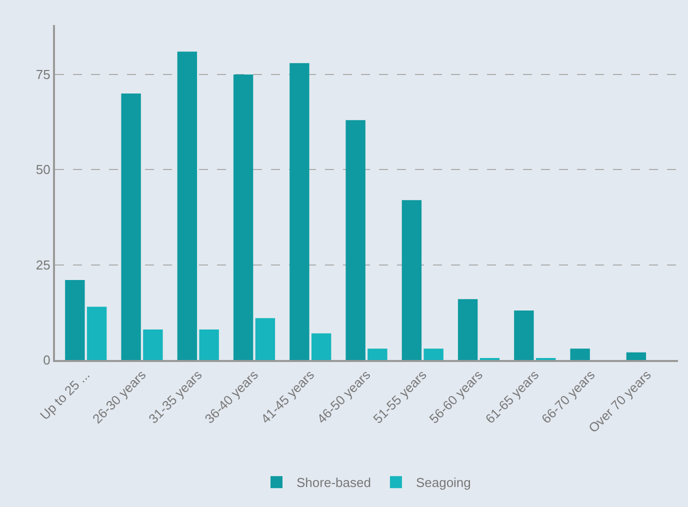 The height and width of the screenshot is (507, 688). I want to click on legend-label: Shore-based, so click(333, 482).